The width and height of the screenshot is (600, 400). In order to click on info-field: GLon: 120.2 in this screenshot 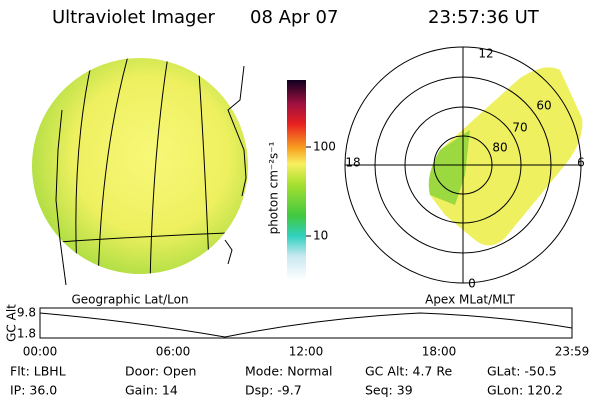, I will do `click(525, 390)`.